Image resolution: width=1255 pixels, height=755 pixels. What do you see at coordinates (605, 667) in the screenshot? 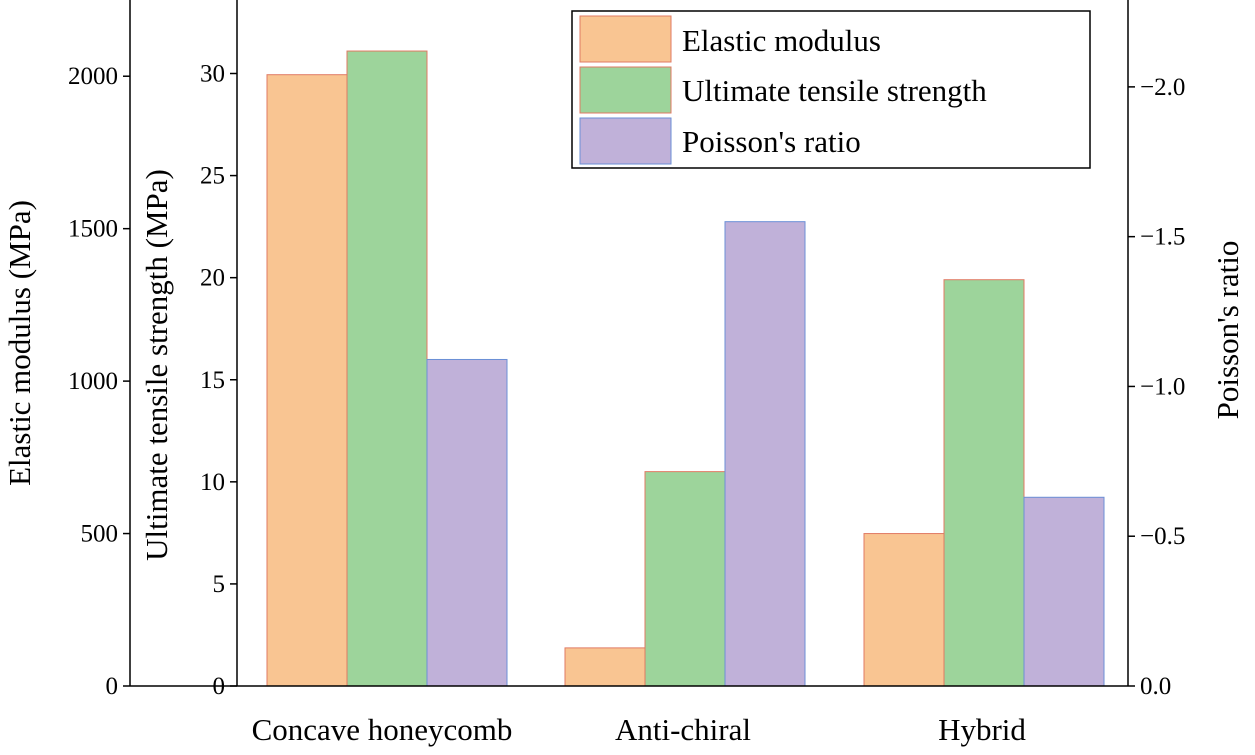
I see `bar-elastic-modulus-anti-chiral` at bounding box center [605, 667].